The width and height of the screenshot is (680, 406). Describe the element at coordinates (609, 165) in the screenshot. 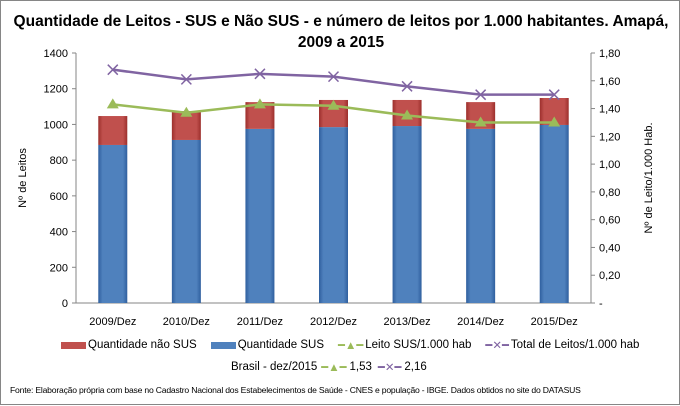

I see `y2-tick-label: 1,00` at that location.